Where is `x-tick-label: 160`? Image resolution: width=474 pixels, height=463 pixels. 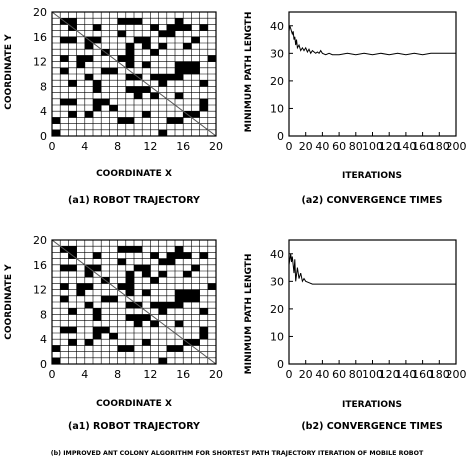
x-tick-label: 160 is located at coordinates (422, 146).